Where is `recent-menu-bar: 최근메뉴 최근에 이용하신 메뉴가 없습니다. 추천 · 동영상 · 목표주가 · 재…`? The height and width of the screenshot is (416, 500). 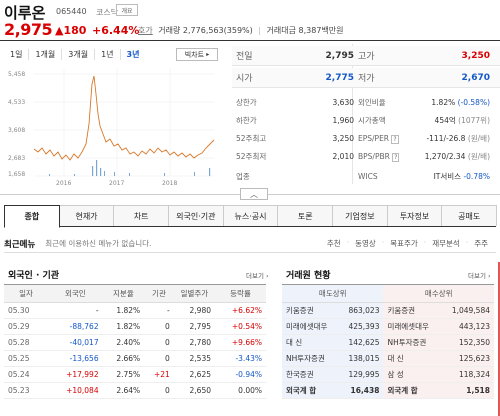
recent-menu-bar: 최근메뉴 최근에 이용하신 메뉴가 없습니다. 추천 · 동영상 · 목표주가 · 재… is located at coordinates (250, 244).